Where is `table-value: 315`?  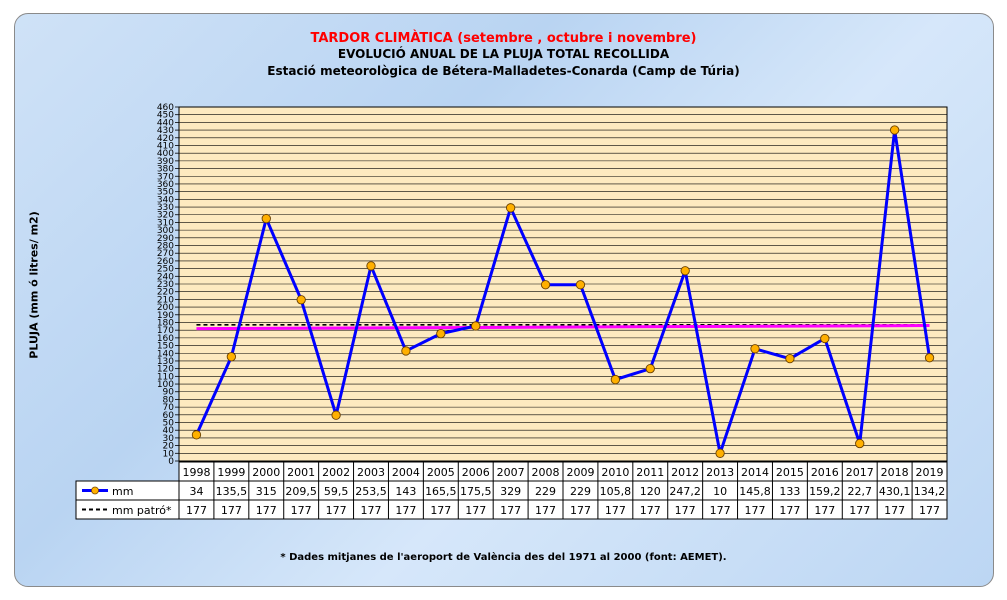 table-value: 315 is located at coordinates (266, 491).